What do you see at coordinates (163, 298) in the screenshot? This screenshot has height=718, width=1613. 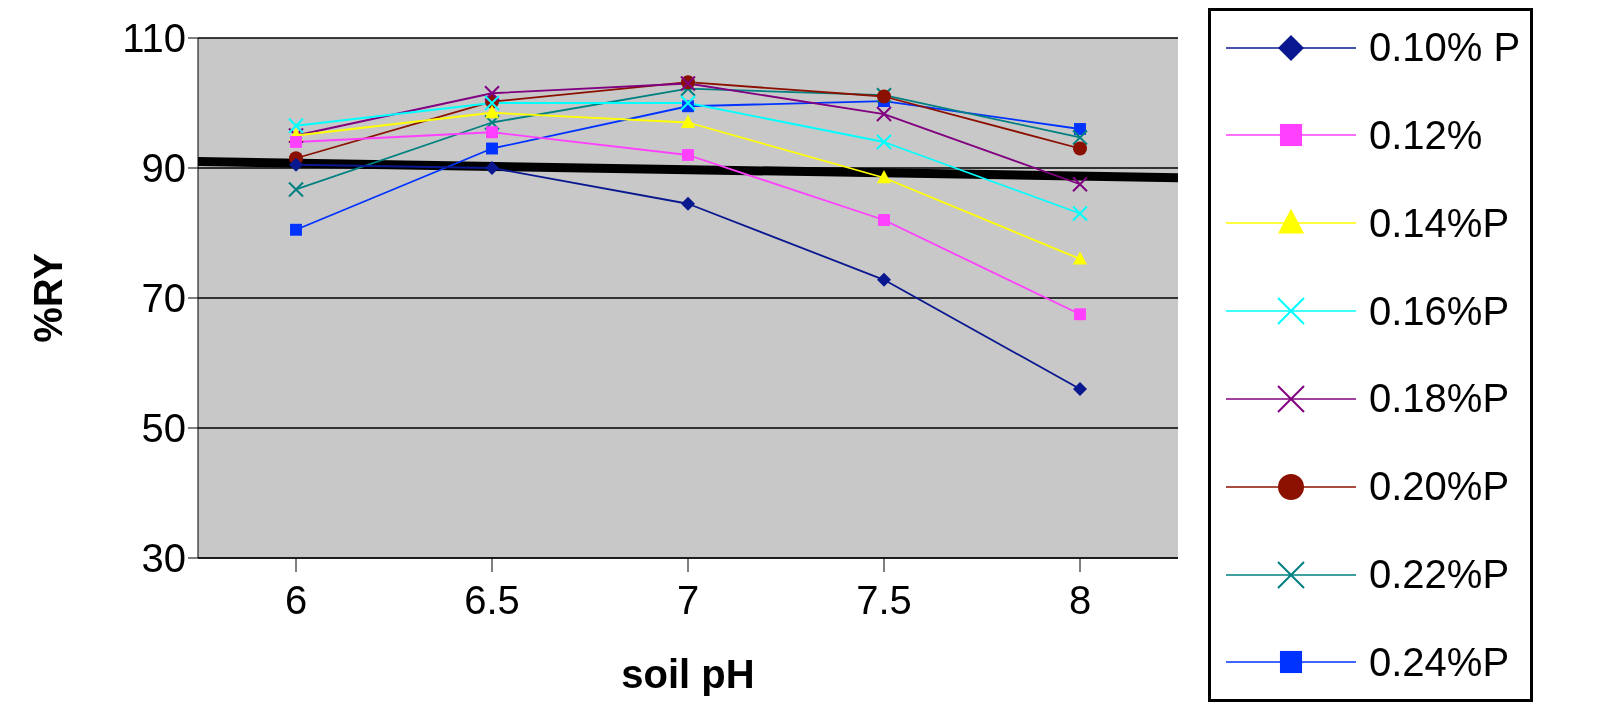 I see `y-tick-label: 70` at bounding box center [163, 298].